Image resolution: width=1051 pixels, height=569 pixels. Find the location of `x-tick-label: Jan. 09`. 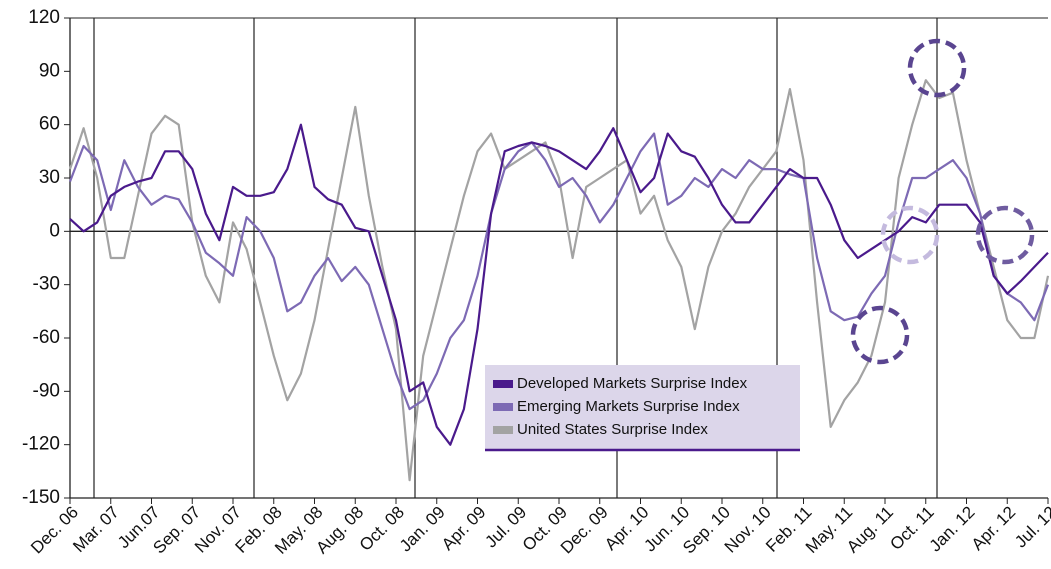

x-tick-label: Jan. 09 is located at coordinates (422, 529).